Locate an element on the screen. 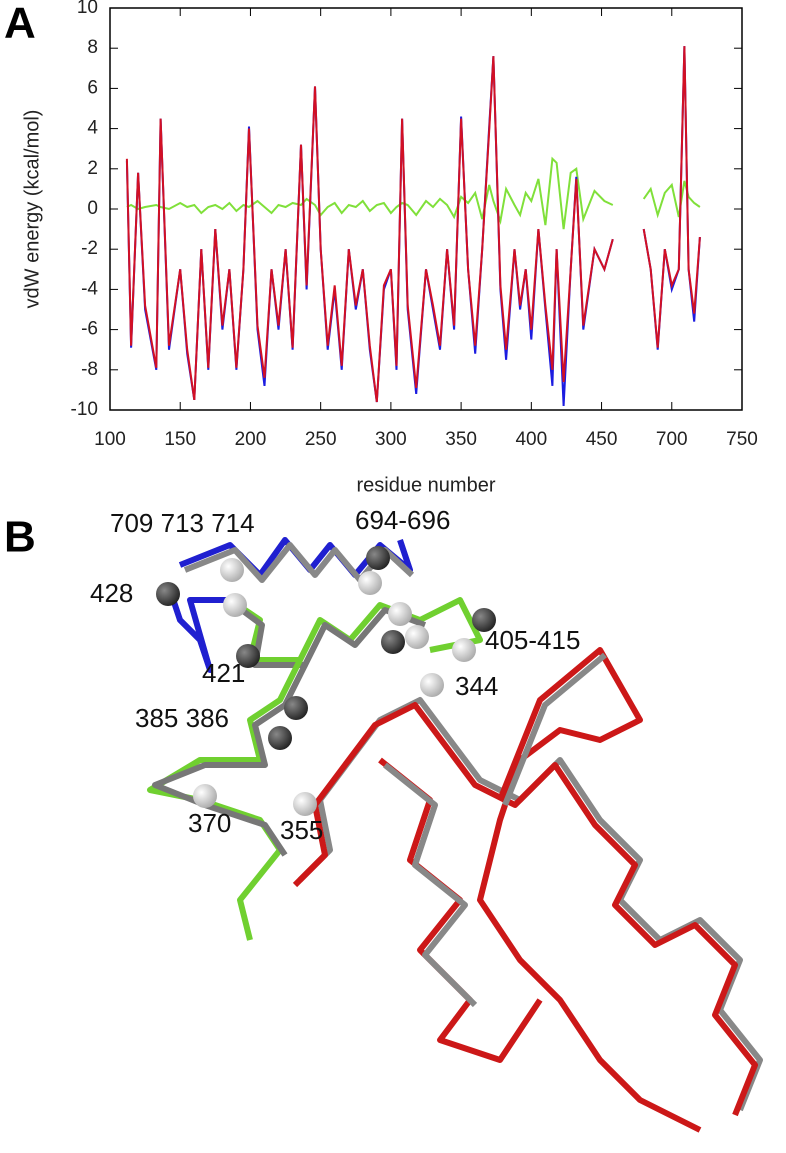  y-axis-label: vdW energy (kcal/mol) is located at coordinates (32, 209).